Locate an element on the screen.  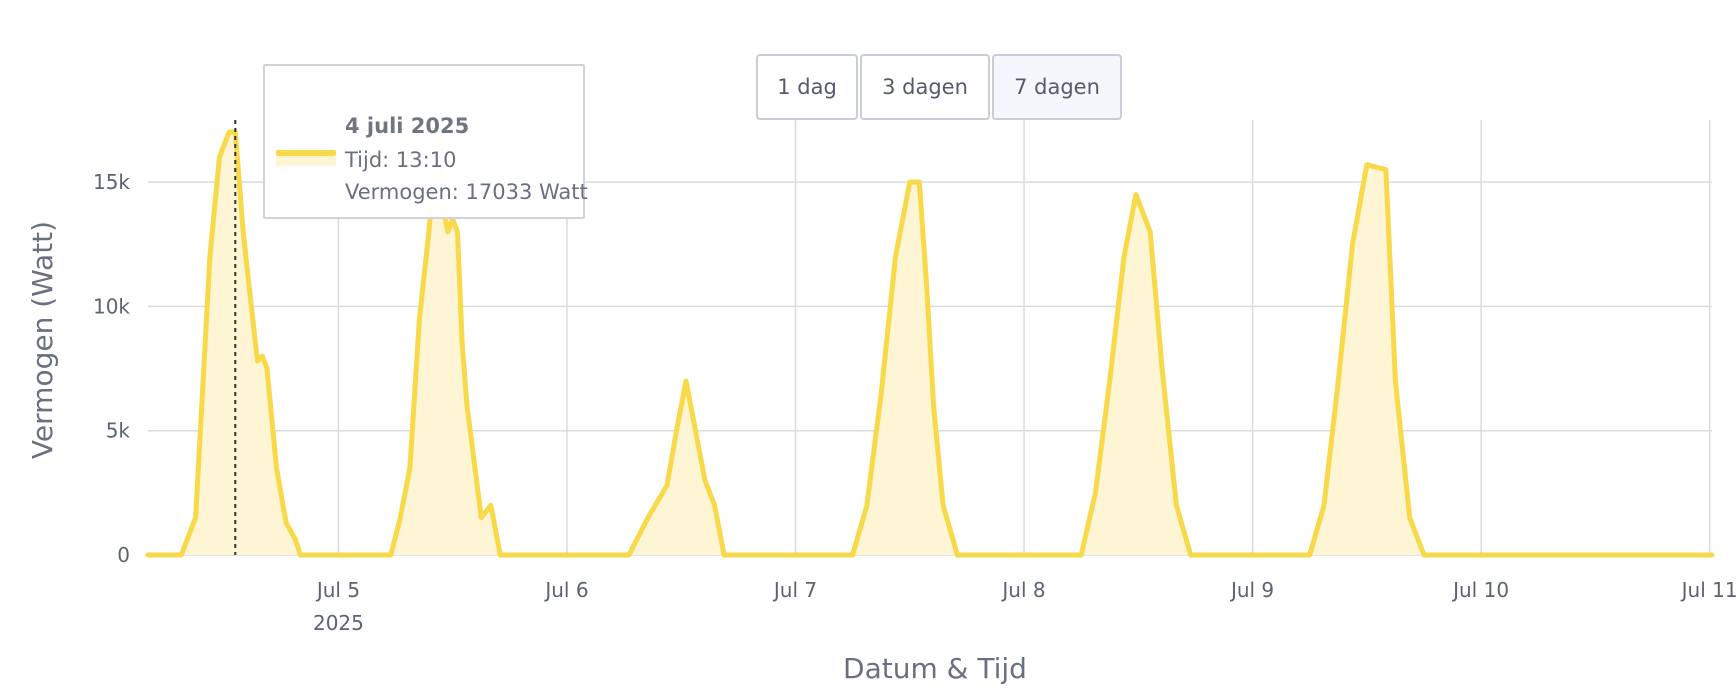
y-axis-title: Vermogen (Watt) is located at coordinates (42, 340).